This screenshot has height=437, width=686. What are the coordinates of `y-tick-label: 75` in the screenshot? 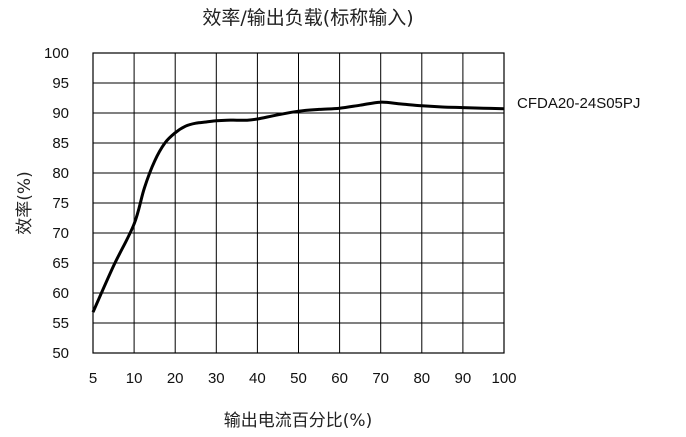 It's located at (60, 203).